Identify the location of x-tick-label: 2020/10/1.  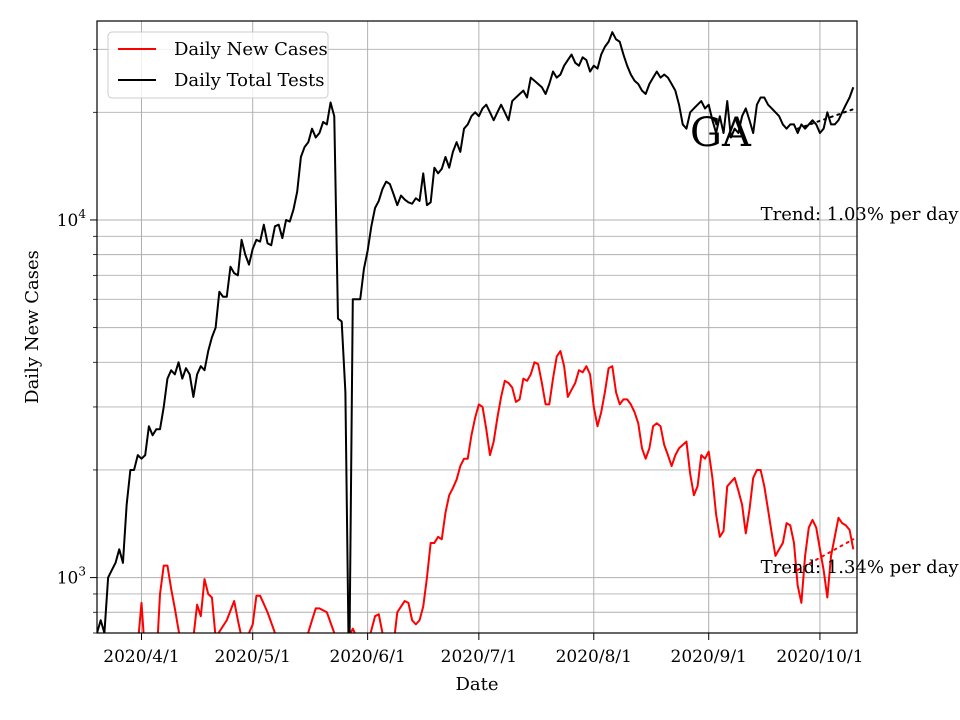
(819, 657).